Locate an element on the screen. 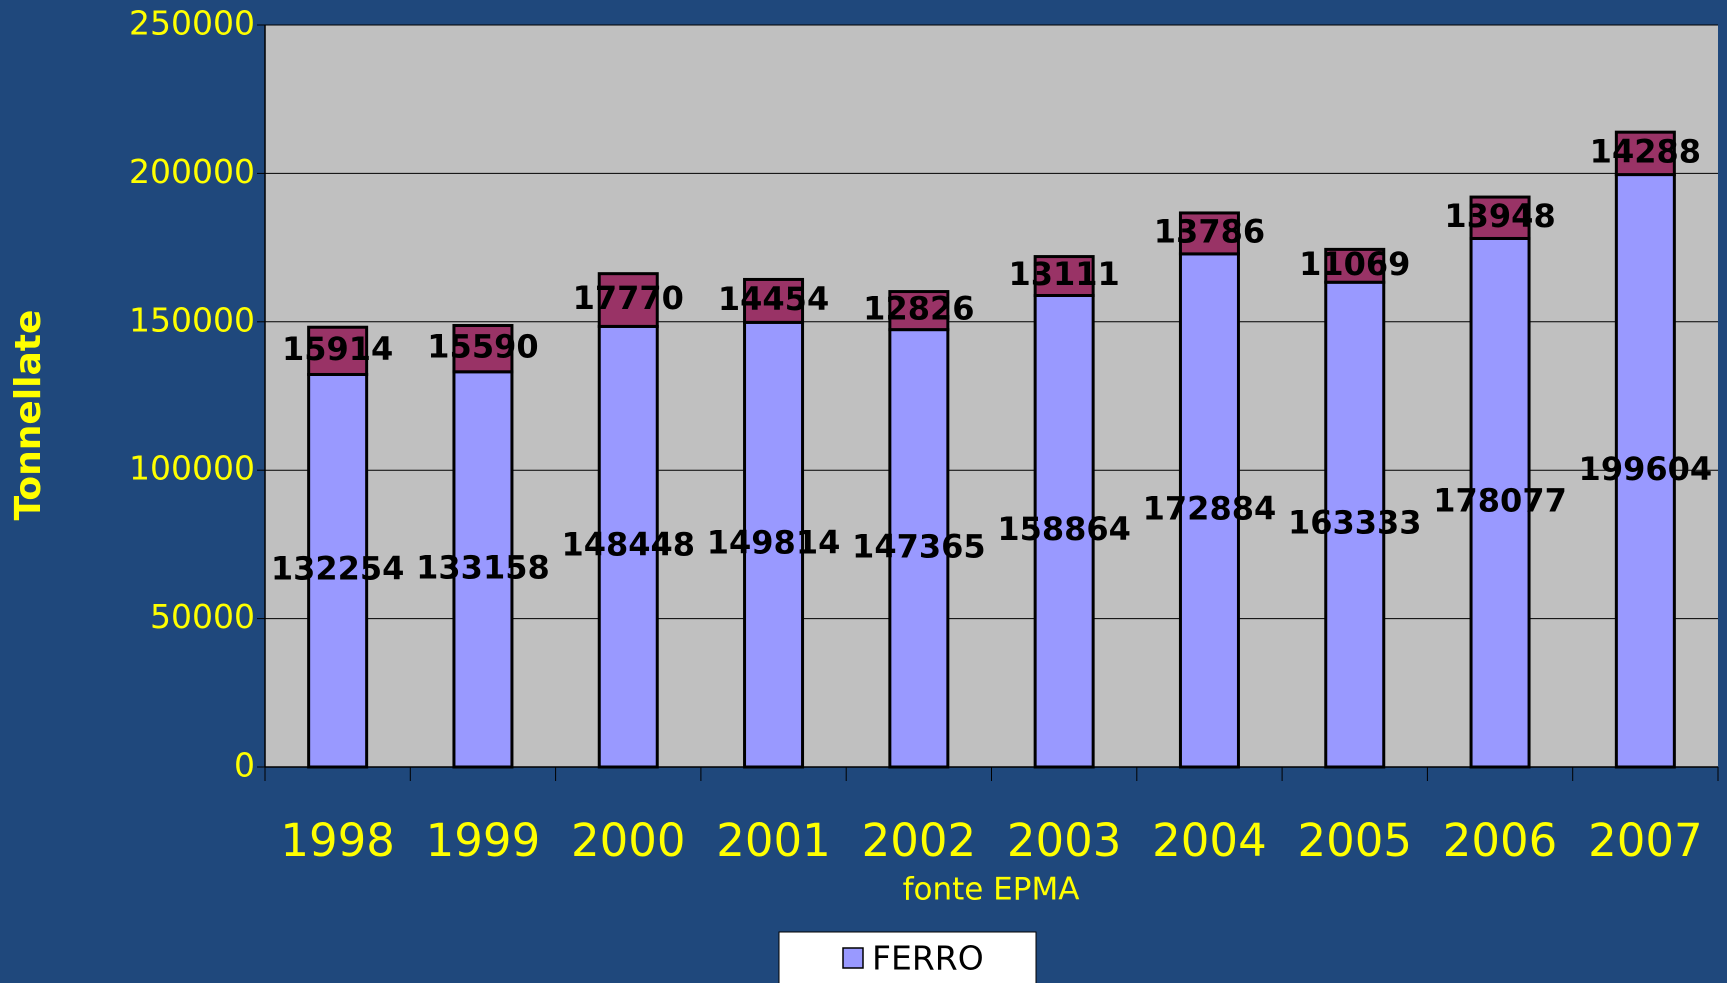 The image size is (1727, 983). data-label: 15590 is located at coordinates (482, 347).